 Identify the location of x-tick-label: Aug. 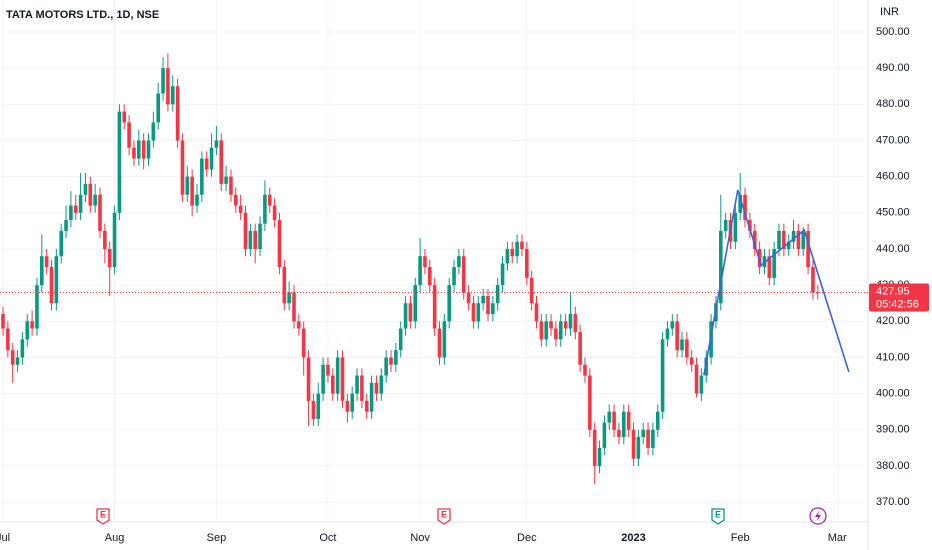
(115, 538).